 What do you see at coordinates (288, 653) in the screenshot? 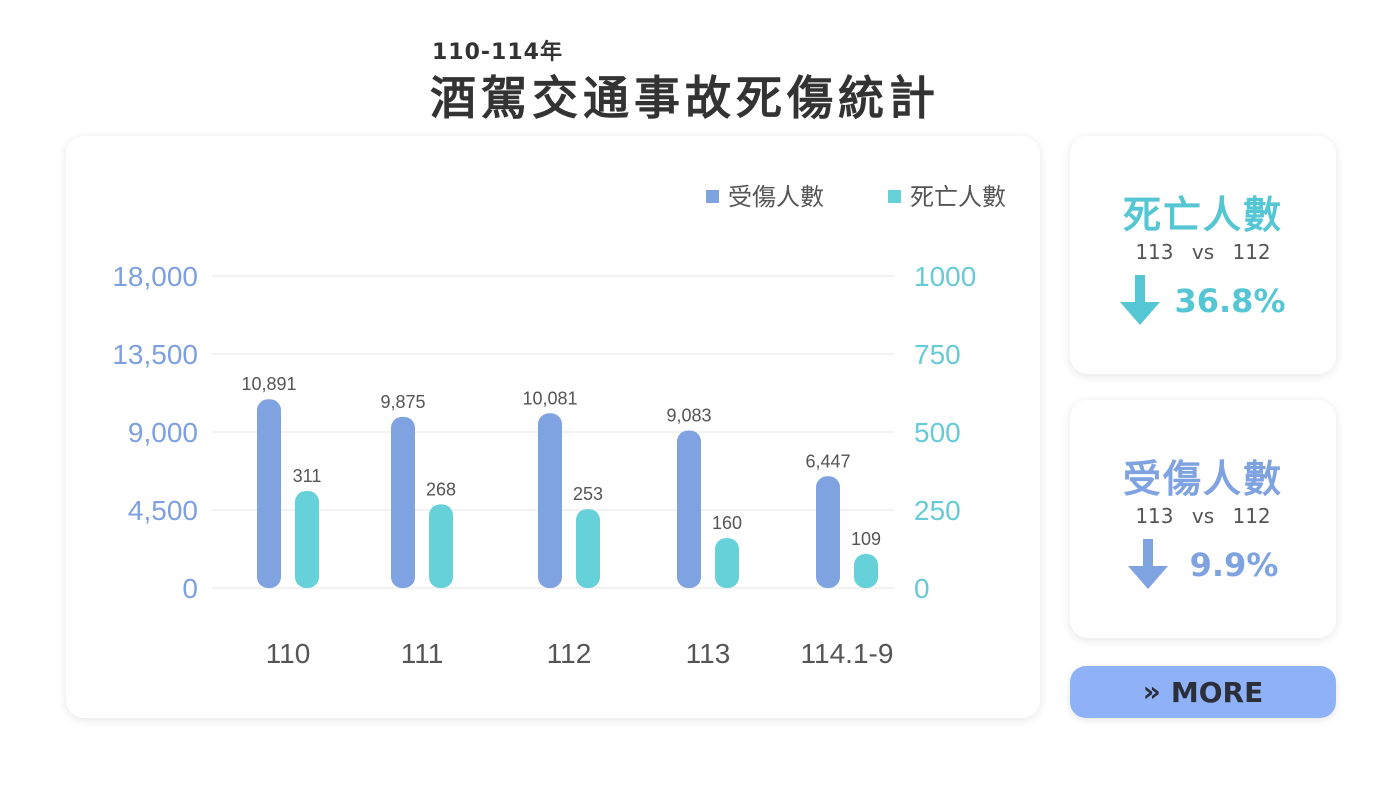
I see `category-label: 110` at bounding box center [288, 653].